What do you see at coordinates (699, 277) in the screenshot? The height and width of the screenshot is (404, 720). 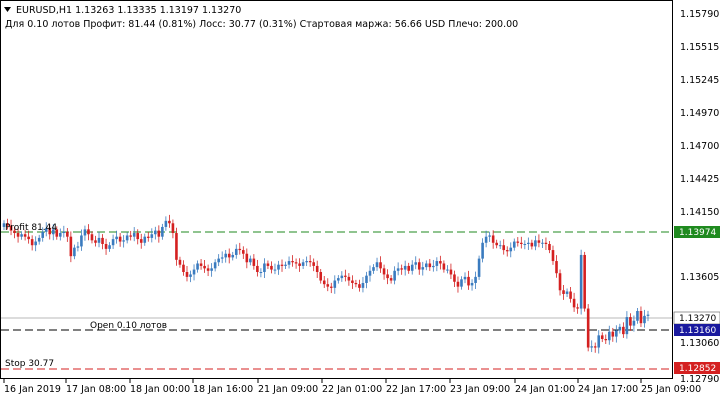 I see `y-tick-label: 1.13605` at bounding box center [699, 277].